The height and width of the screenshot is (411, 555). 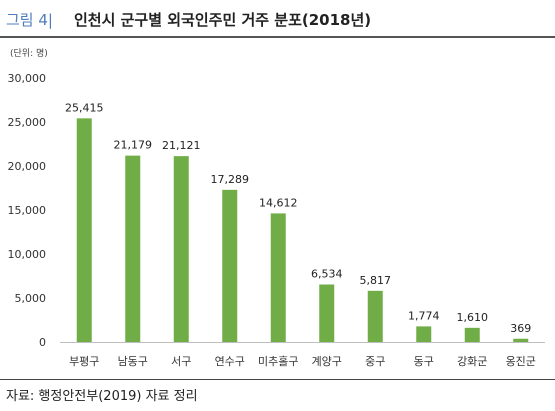 What do you see at coordinates (520, 328) in the screenshot?
I see `data-label: 369` at bounding box center [520, 328].